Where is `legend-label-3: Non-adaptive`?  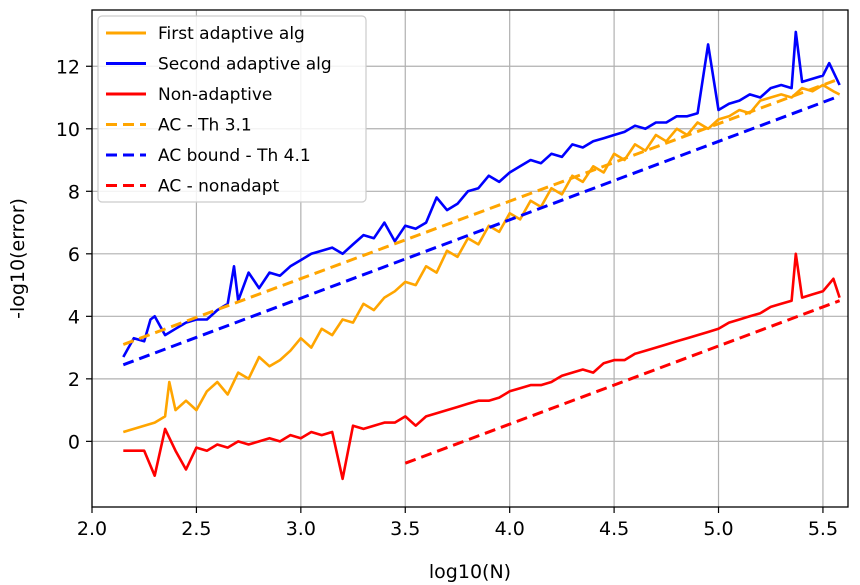 legend-label-3: Non-adaptive is located at coordinates (215, 95).